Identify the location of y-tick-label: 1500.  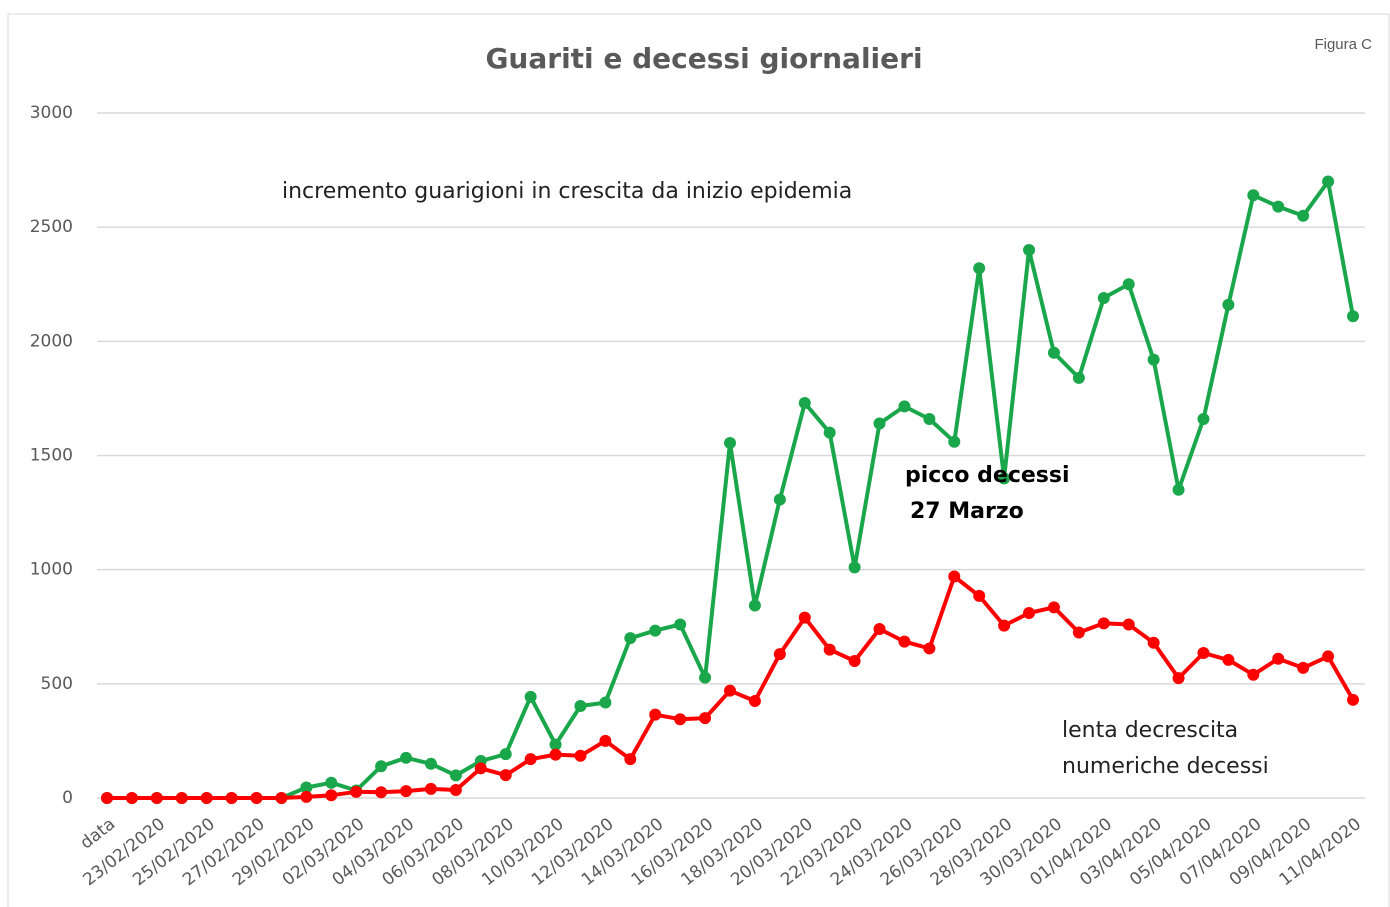
(51, 456).